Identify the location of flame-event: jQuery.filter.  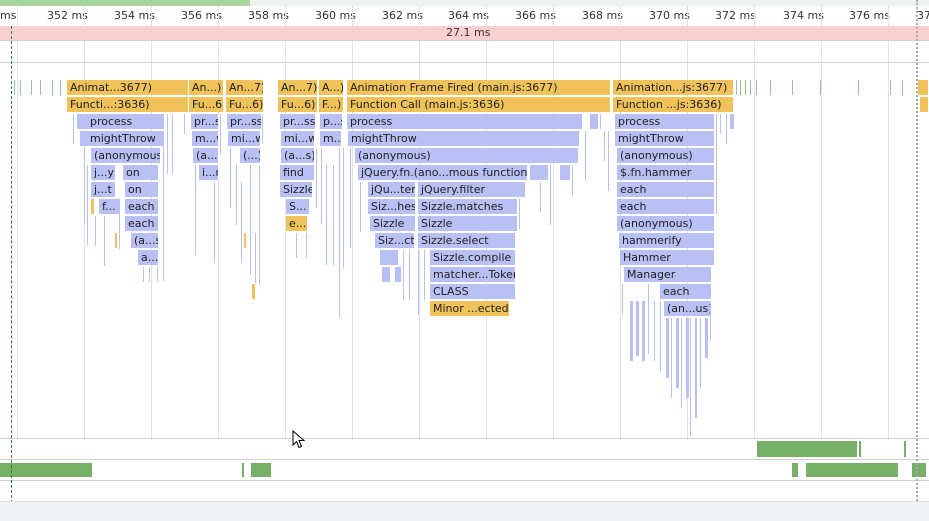
(472, 189).